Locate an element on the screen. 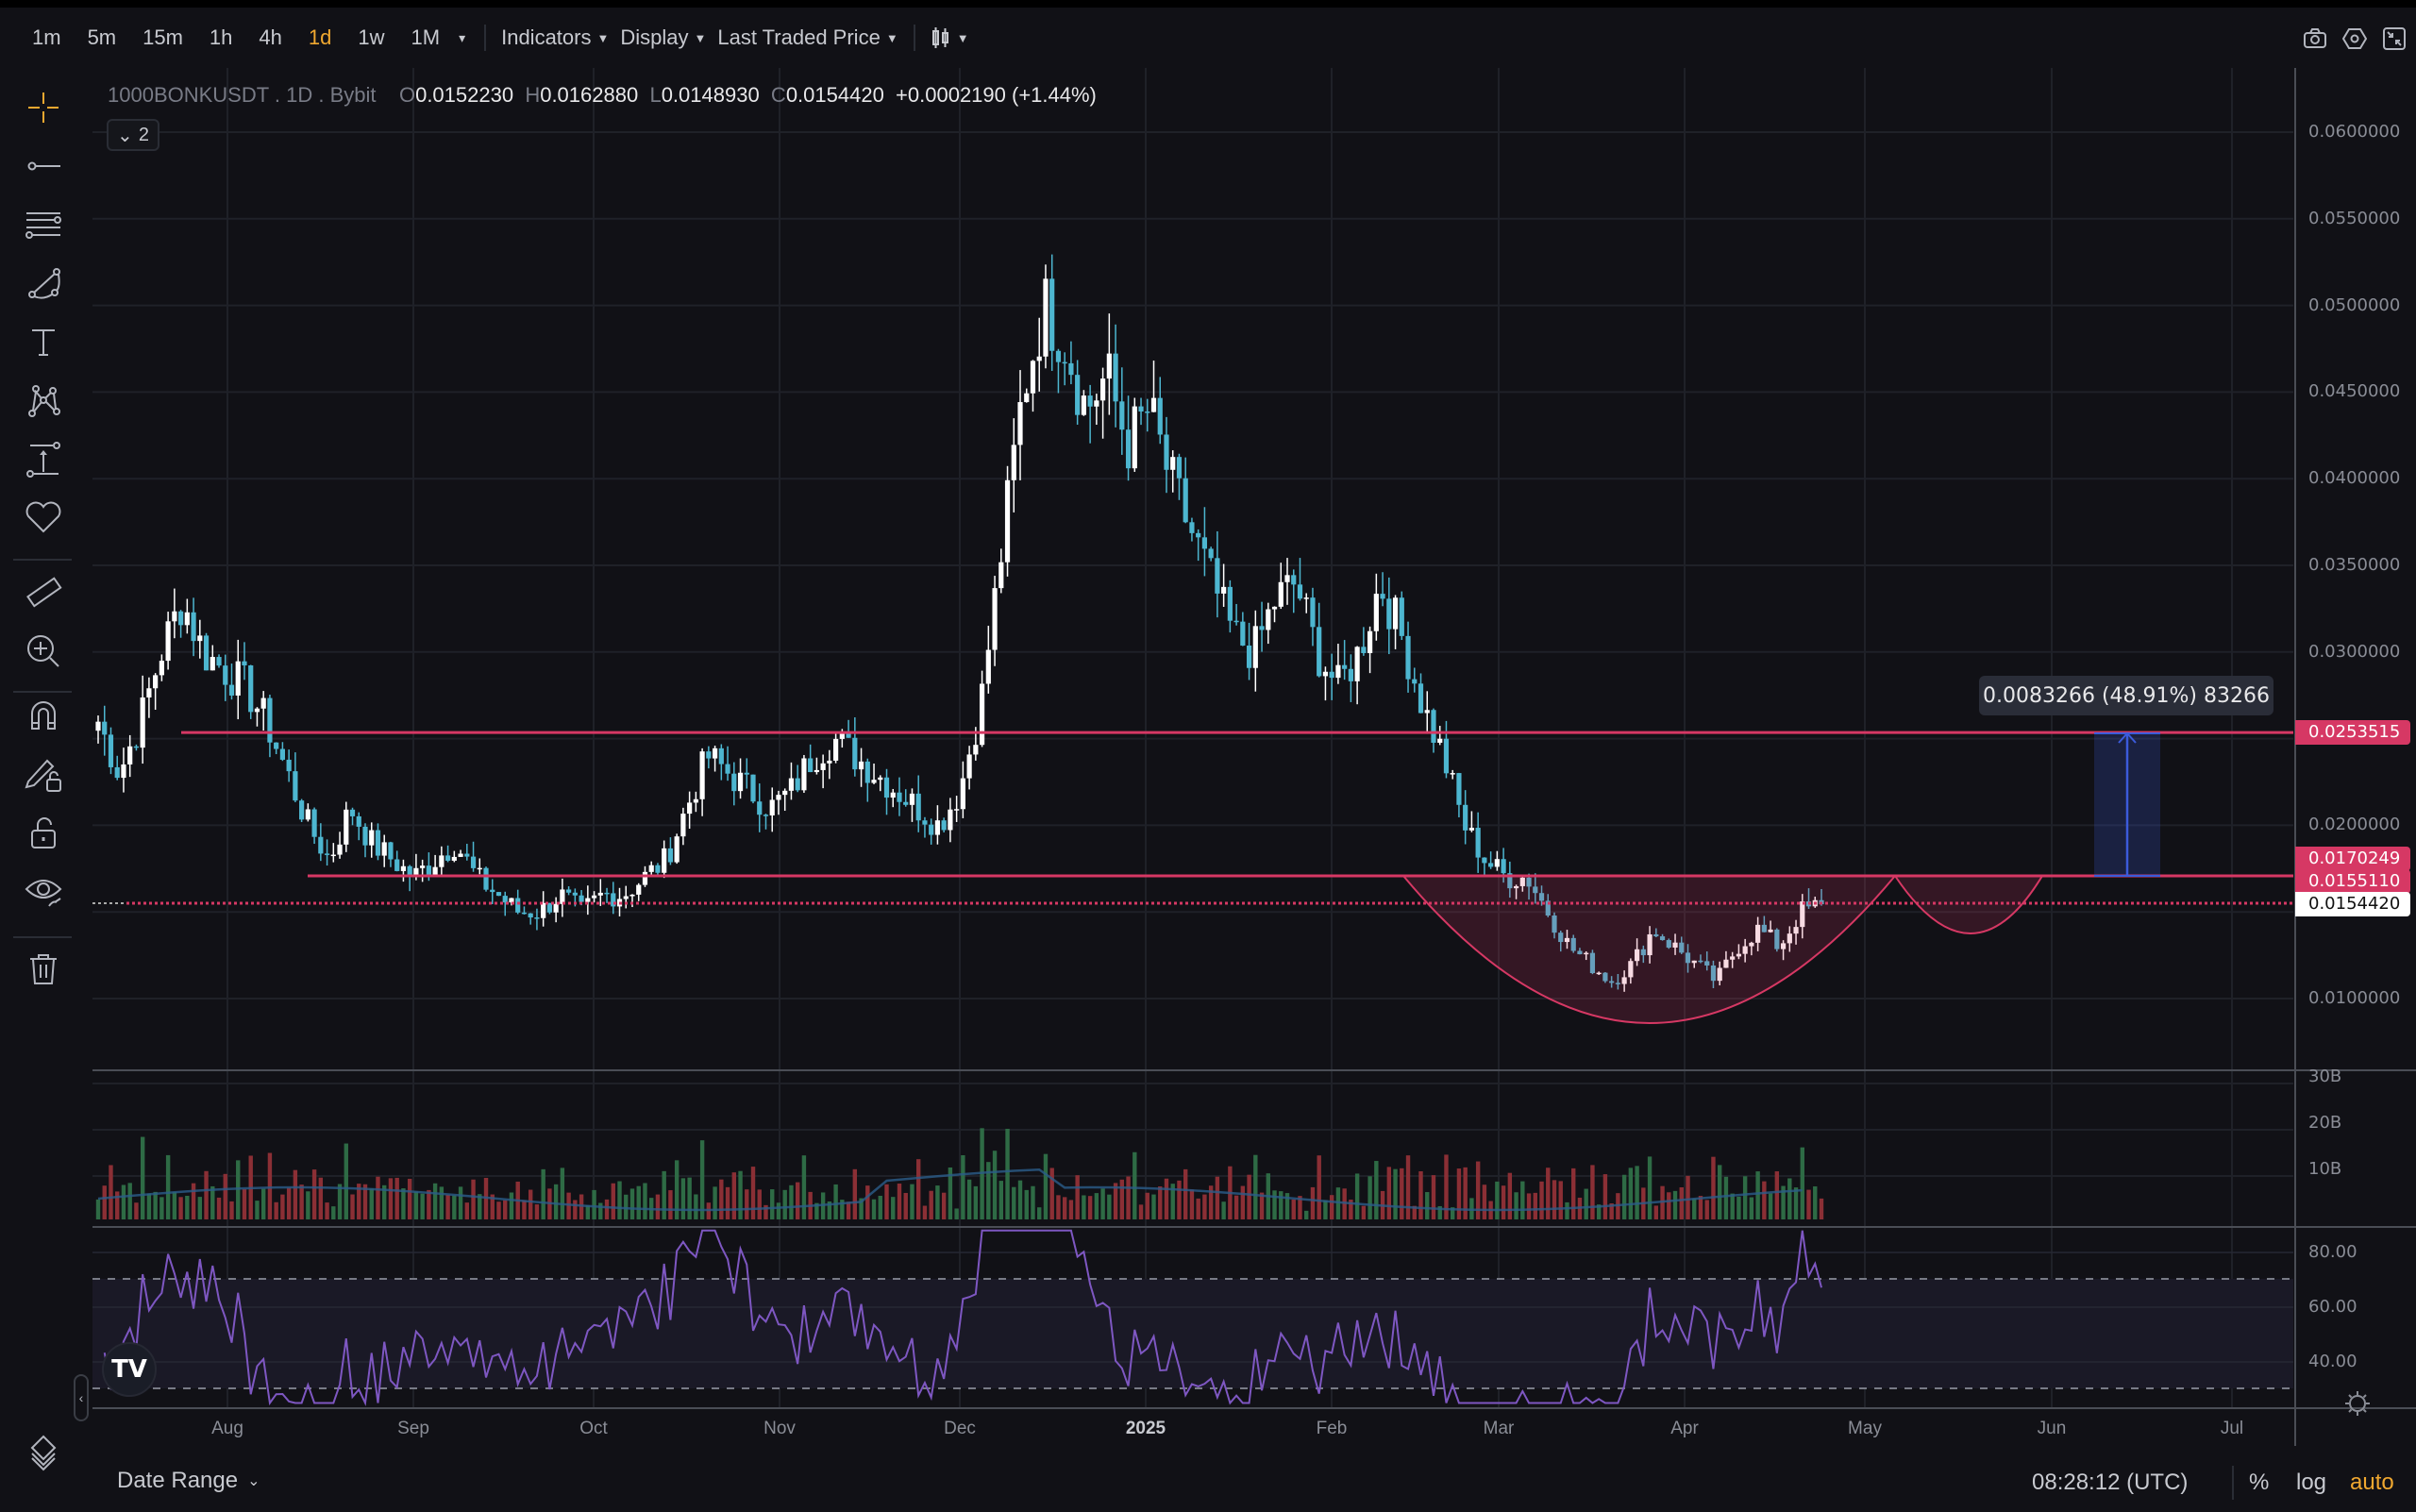  pattern-tool is located at coordinates (43, 400).